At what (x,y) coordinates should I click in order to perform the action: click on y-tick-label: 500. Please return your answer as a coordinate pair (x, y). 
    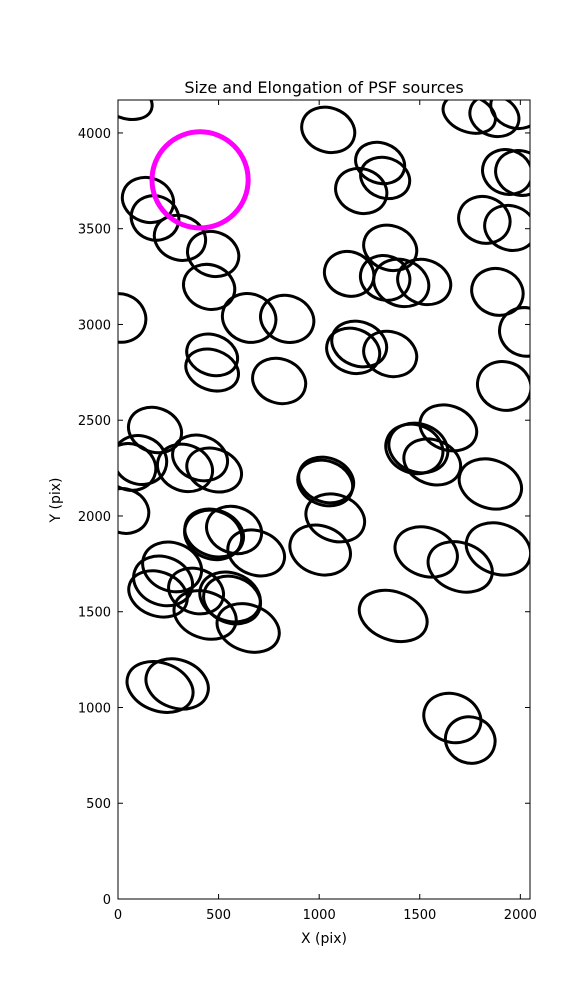
    Looking at the image, I should click on (98, 804).